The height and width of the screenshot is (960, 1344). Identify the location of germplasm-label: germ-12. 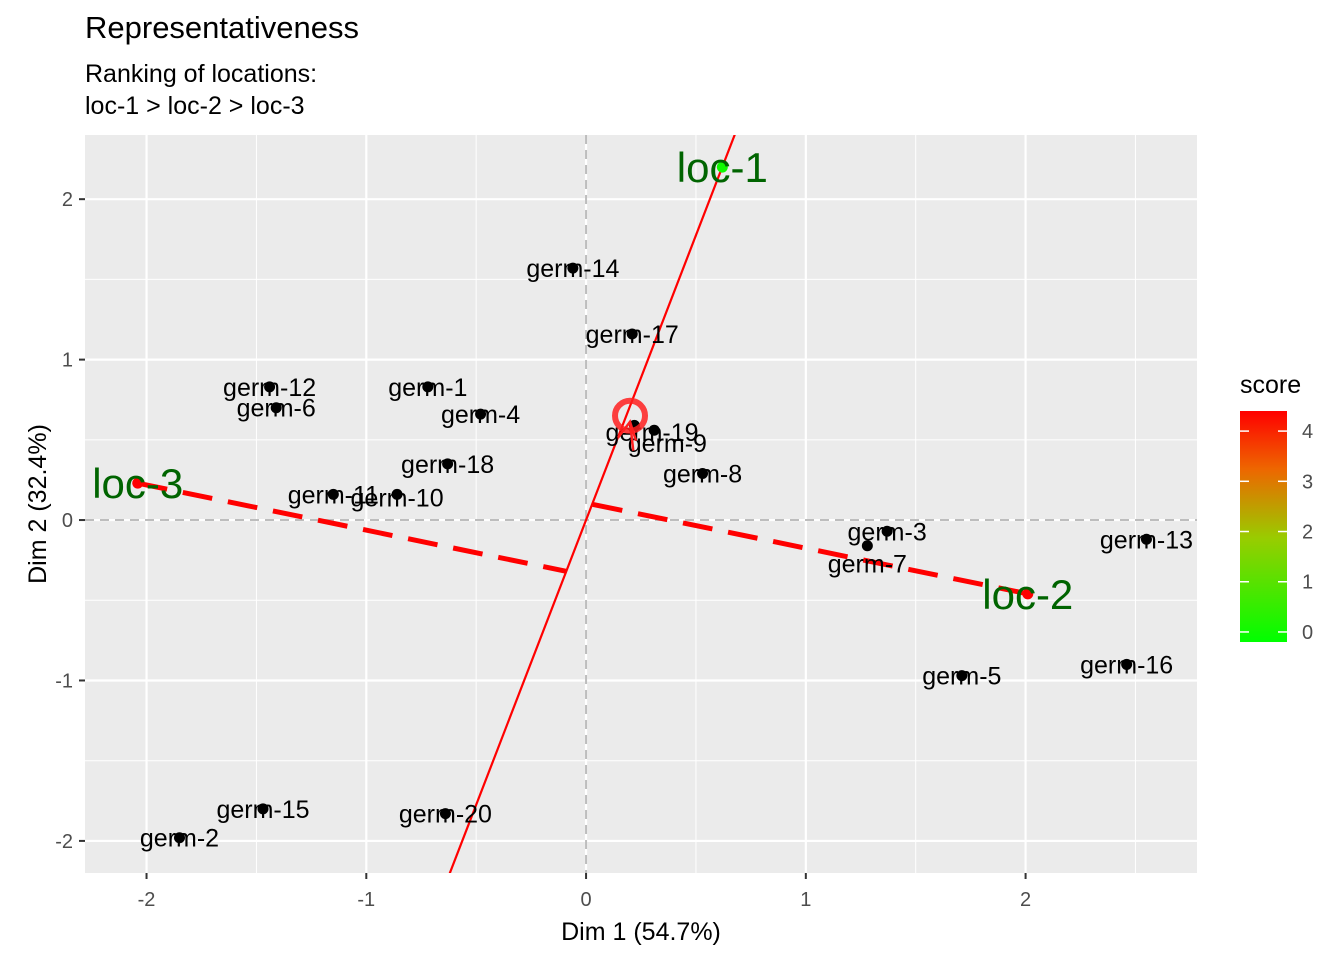
(269, 388).